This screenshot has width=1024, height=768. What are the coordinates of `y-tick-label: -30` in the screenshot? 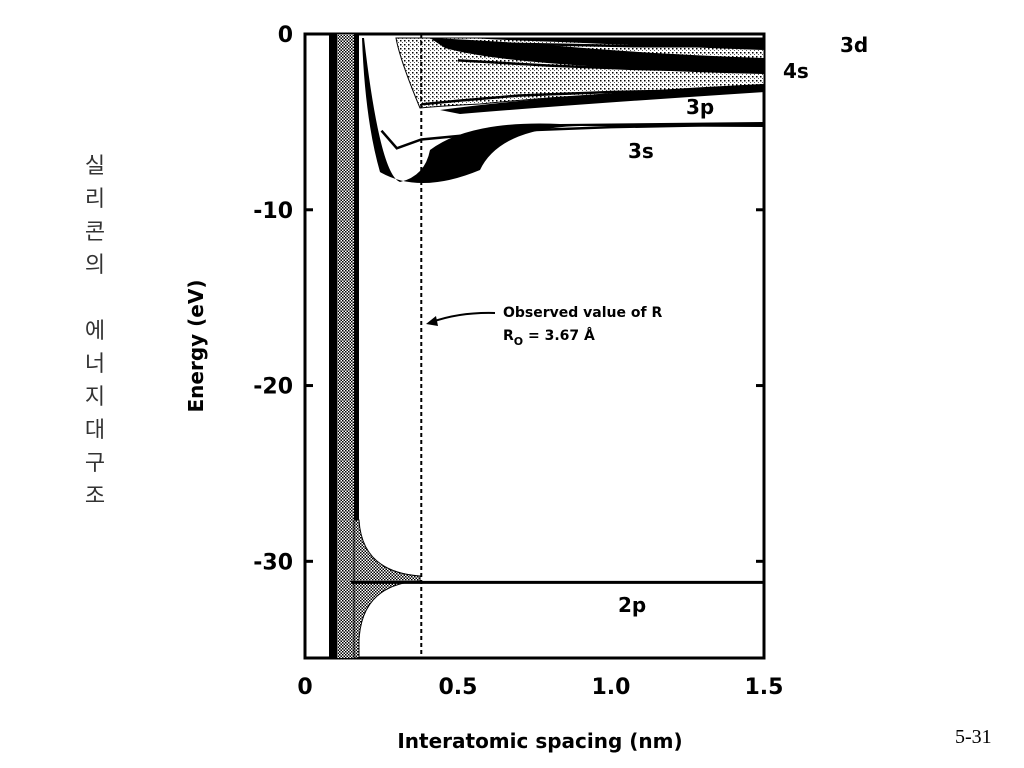 It's located at (273, 562).